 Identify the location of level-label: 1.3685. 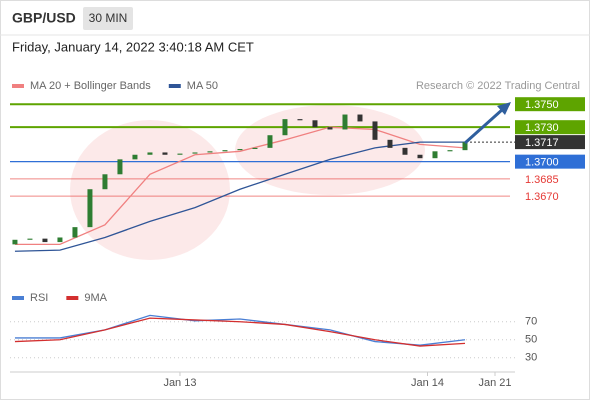
(542, 180).